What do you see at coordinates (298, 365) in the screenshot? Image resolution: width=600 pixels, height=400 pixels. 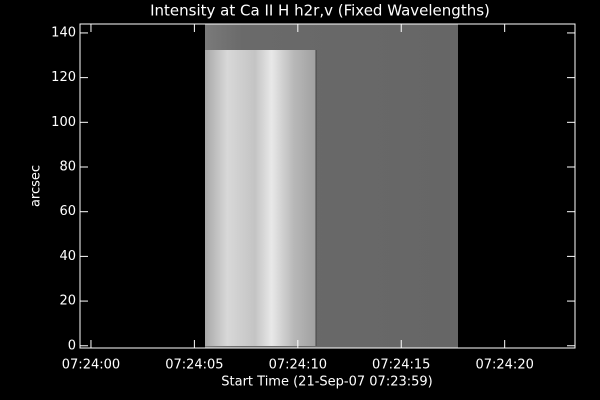 I see `x-tick-label: 07:24:10` at bounding box center [298, 365].